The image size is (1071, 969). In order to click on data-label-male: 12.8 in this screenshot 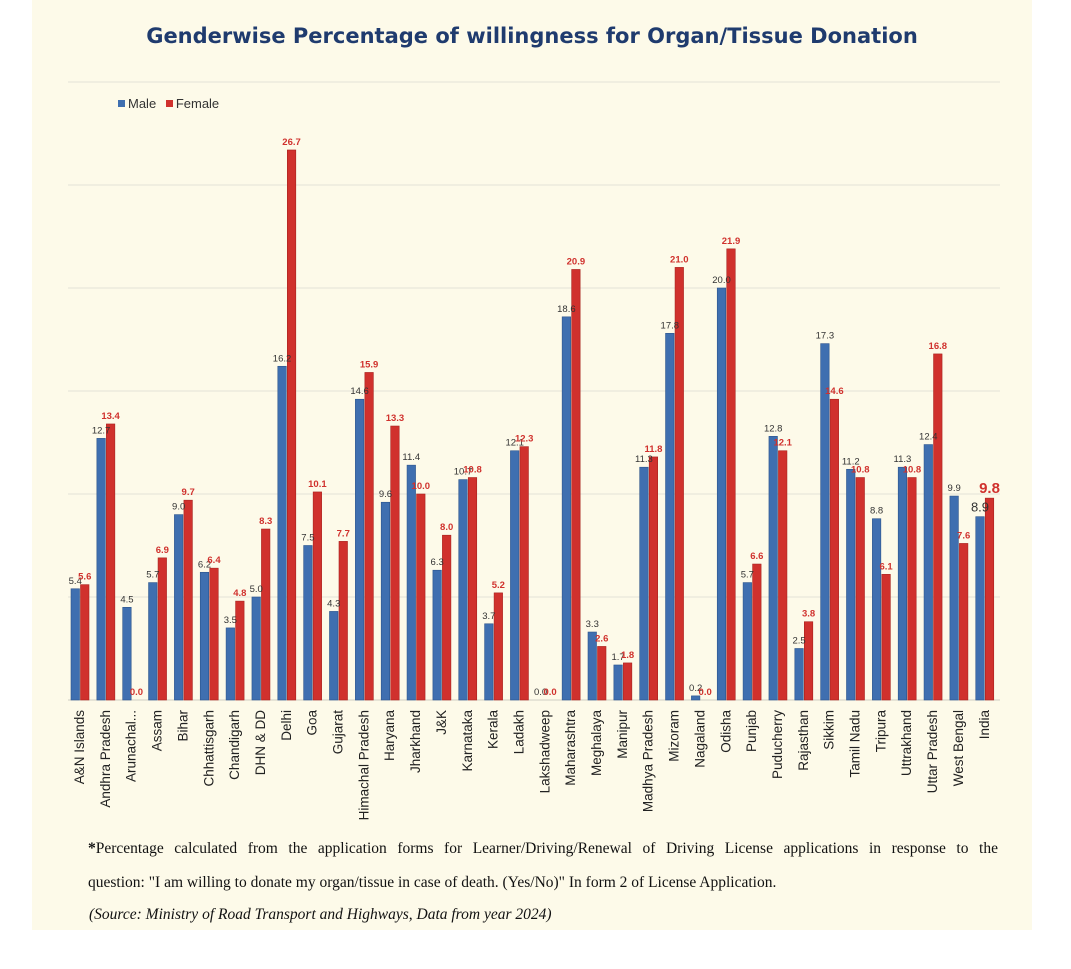, I will do `click(773, 428)`.